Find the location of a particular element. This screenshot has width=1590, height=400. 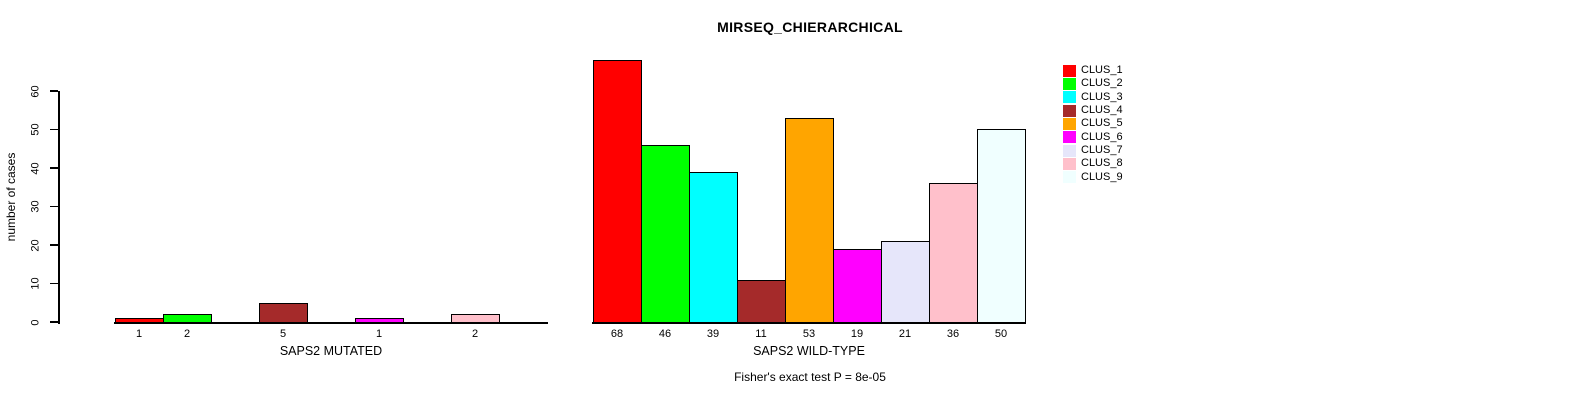

legend-label: CLUS_1 is located at coordinates (1102, 70).